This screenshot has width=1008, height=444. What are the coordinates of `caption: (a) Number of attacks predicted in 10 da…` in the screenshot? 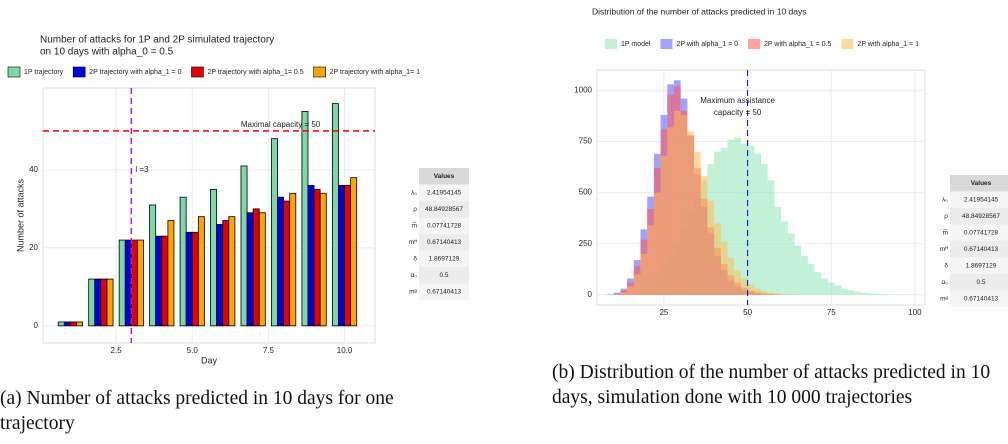 It's located at (197, 411).